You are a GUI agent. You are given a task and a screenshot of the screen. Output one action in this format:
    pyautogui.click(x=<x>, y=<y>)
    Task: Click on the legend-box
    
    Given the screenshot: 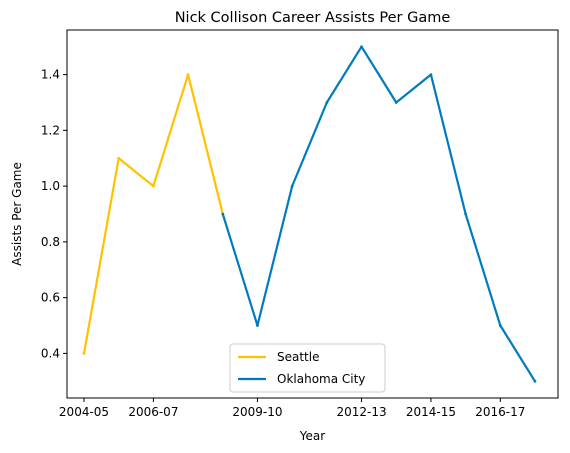 What is the action you would take?
    pyautogui.click(x=307, y=368)
    